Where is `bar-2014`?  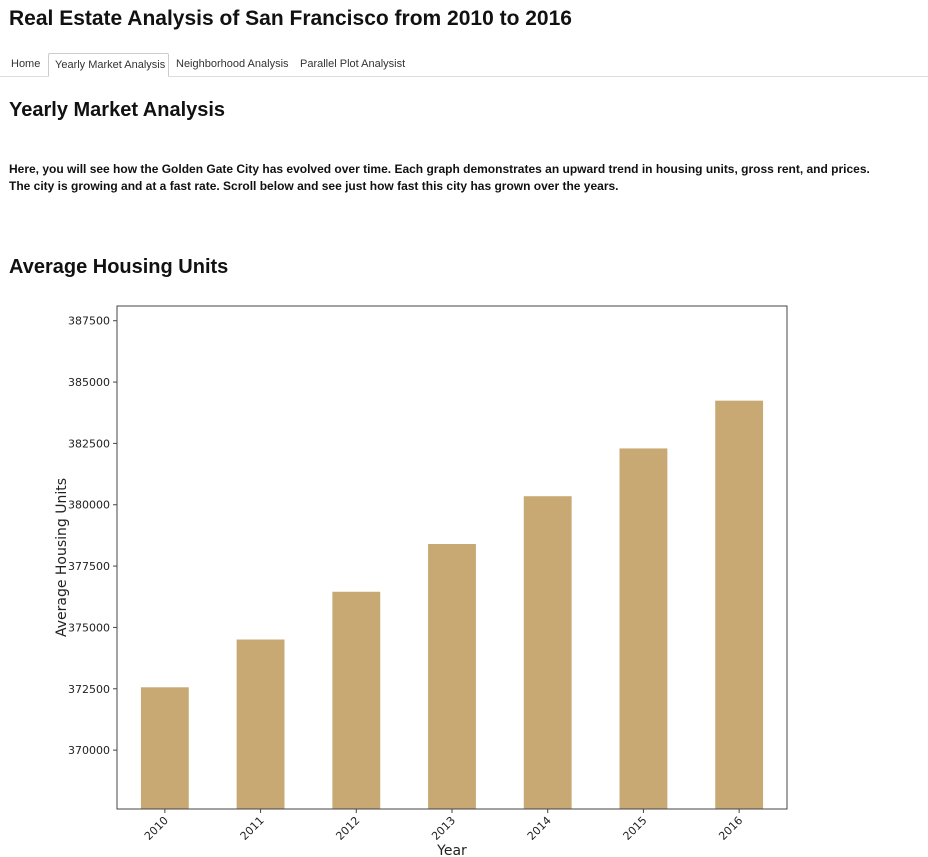
bar-2014 is located at coordinates (547, 652).